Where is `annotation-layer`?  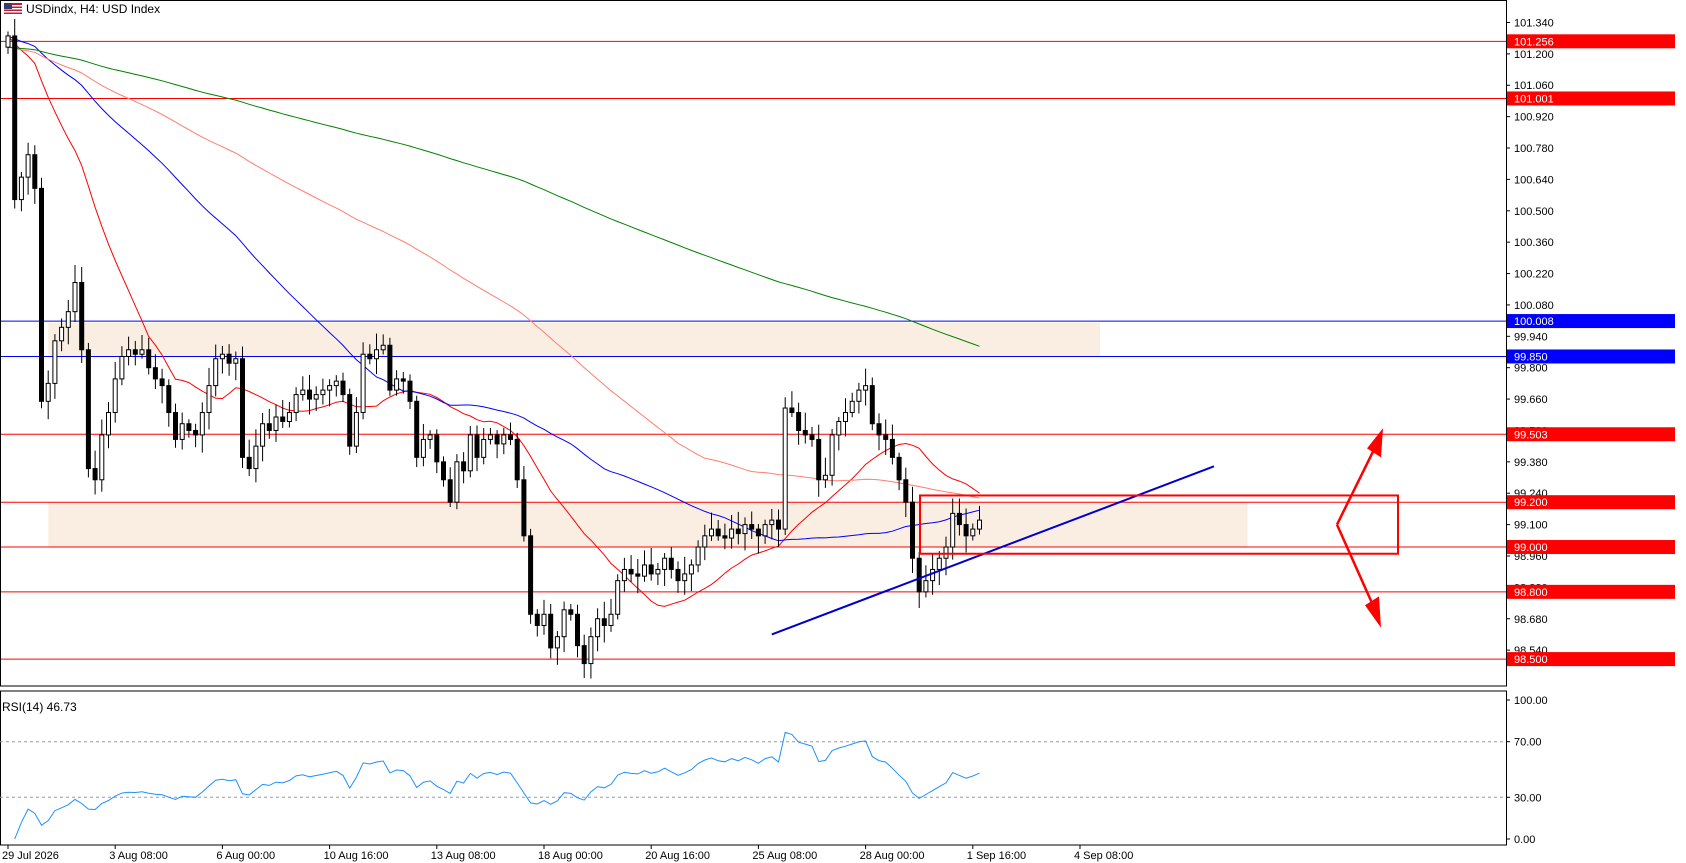
annotation-layer is located at coordinates (1085, 532).